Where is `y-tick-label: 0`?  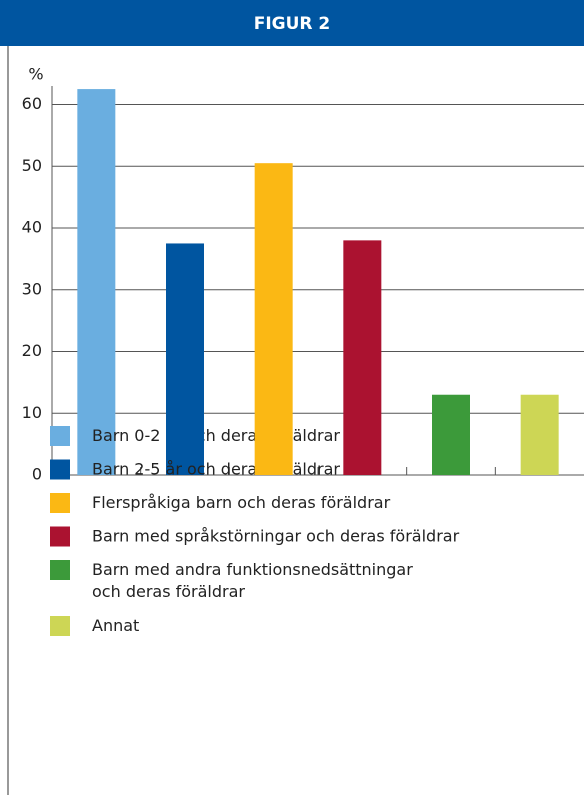
y-tick-label: 0 is located at coordinates (37, 474).